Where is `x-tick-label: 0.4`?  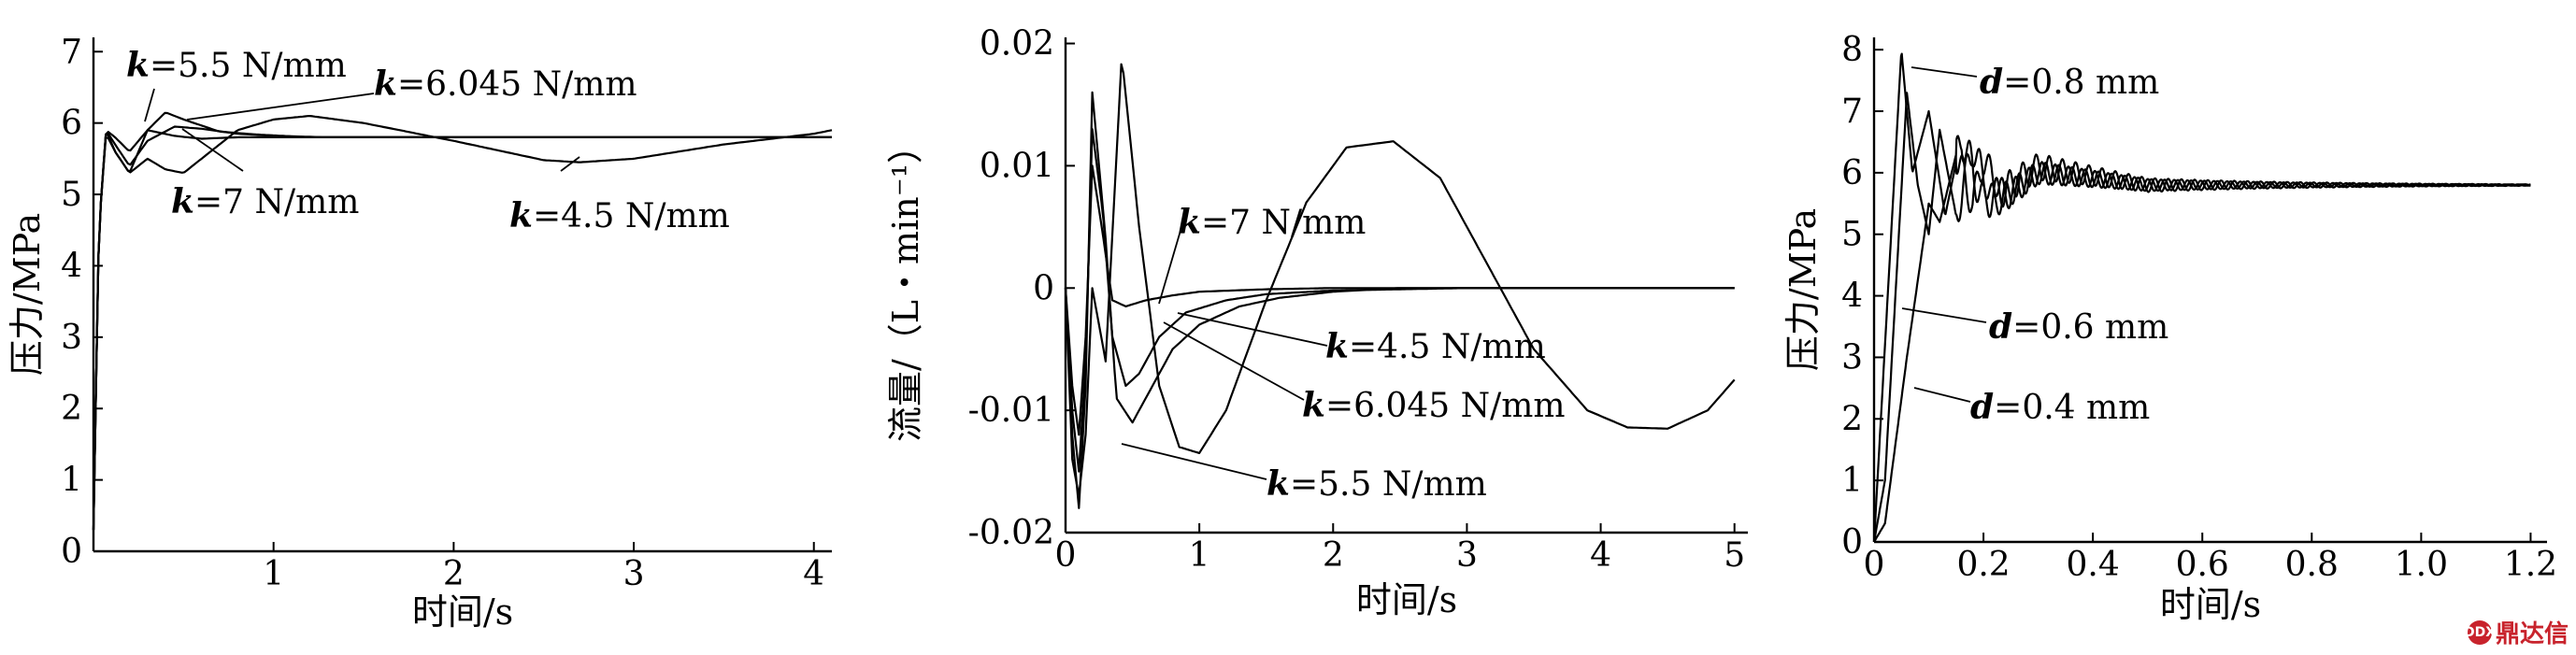
x-tick-label: 0.4 is located at coordinates (2093, 565).